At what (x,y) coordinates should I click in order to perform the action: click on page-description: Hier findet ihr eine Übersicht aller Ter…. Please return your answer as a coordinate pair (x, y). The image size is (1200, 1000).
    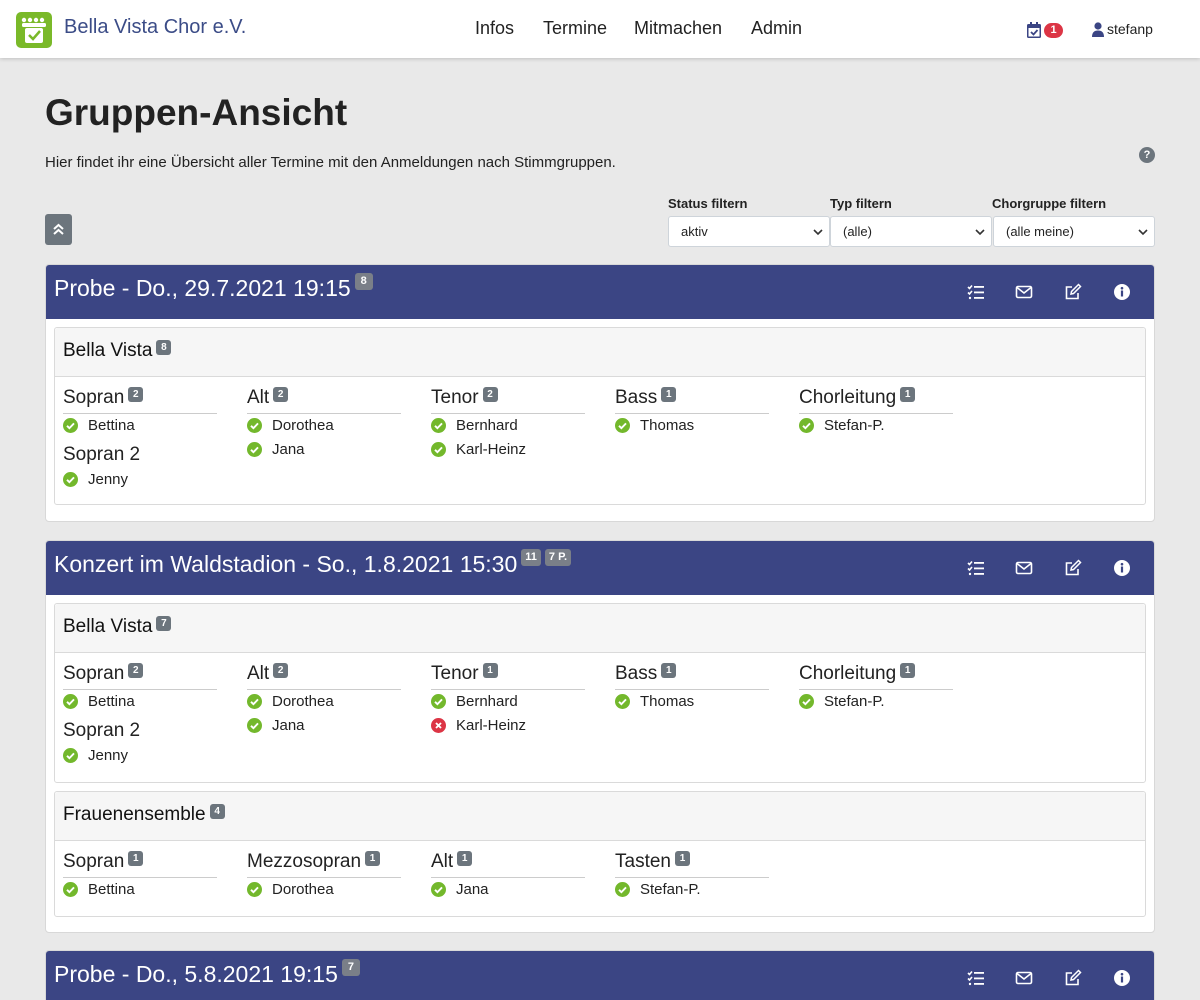
    Looking at the image, I should click on (330, 162).